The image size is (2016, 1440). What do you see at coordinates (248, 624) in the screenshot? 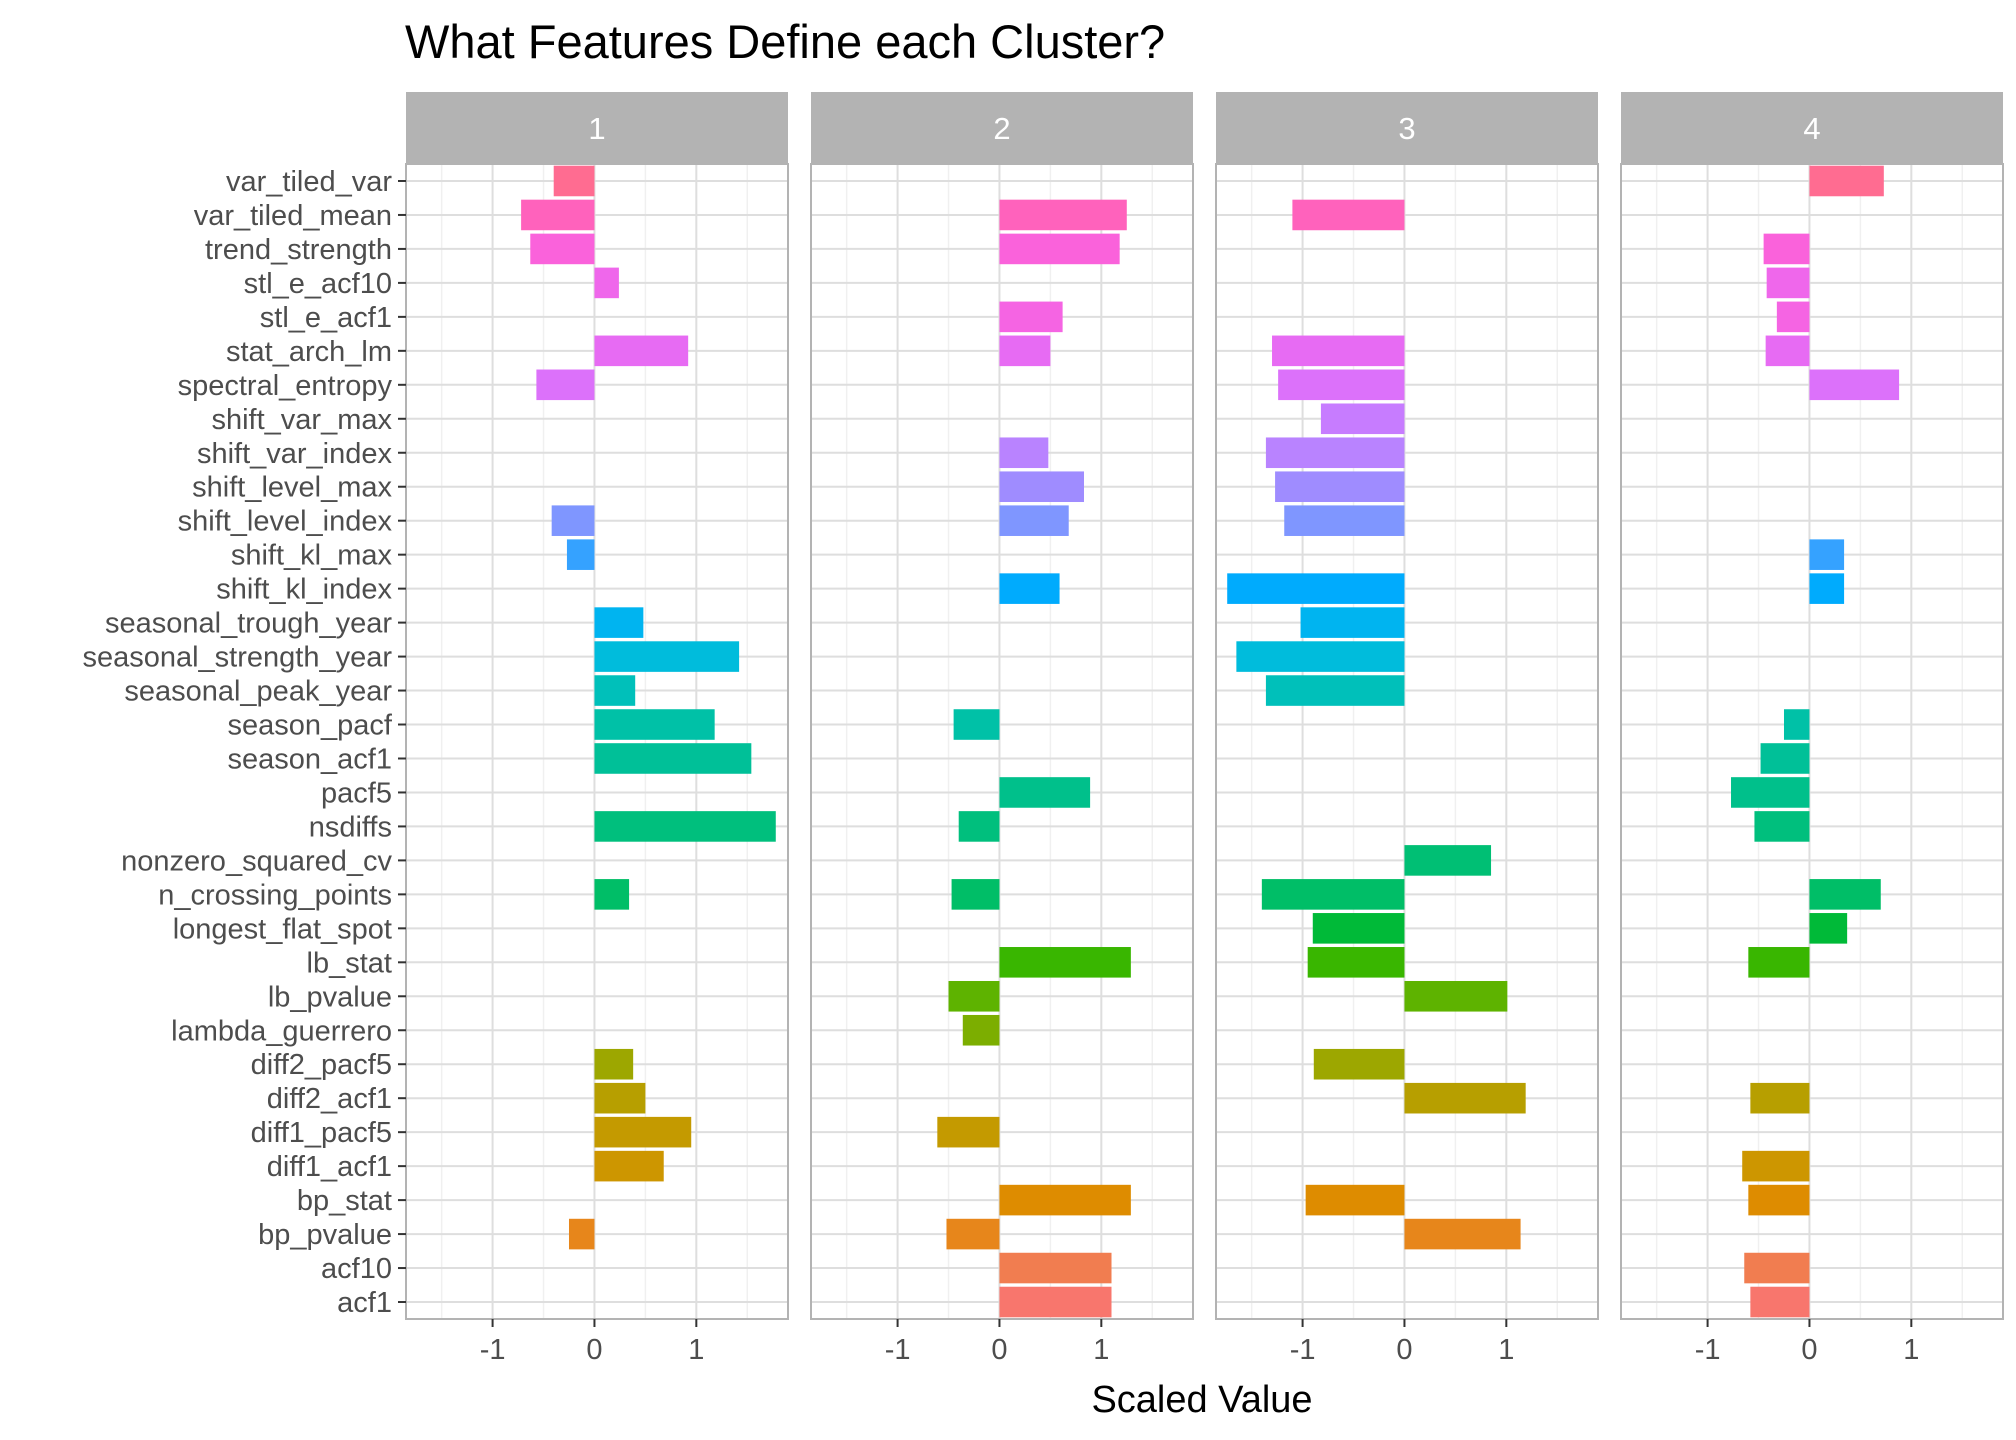
I see `y-tick-label-seasonal_trough_year: seasonal_trough_year` at bounding box center [248, 624].